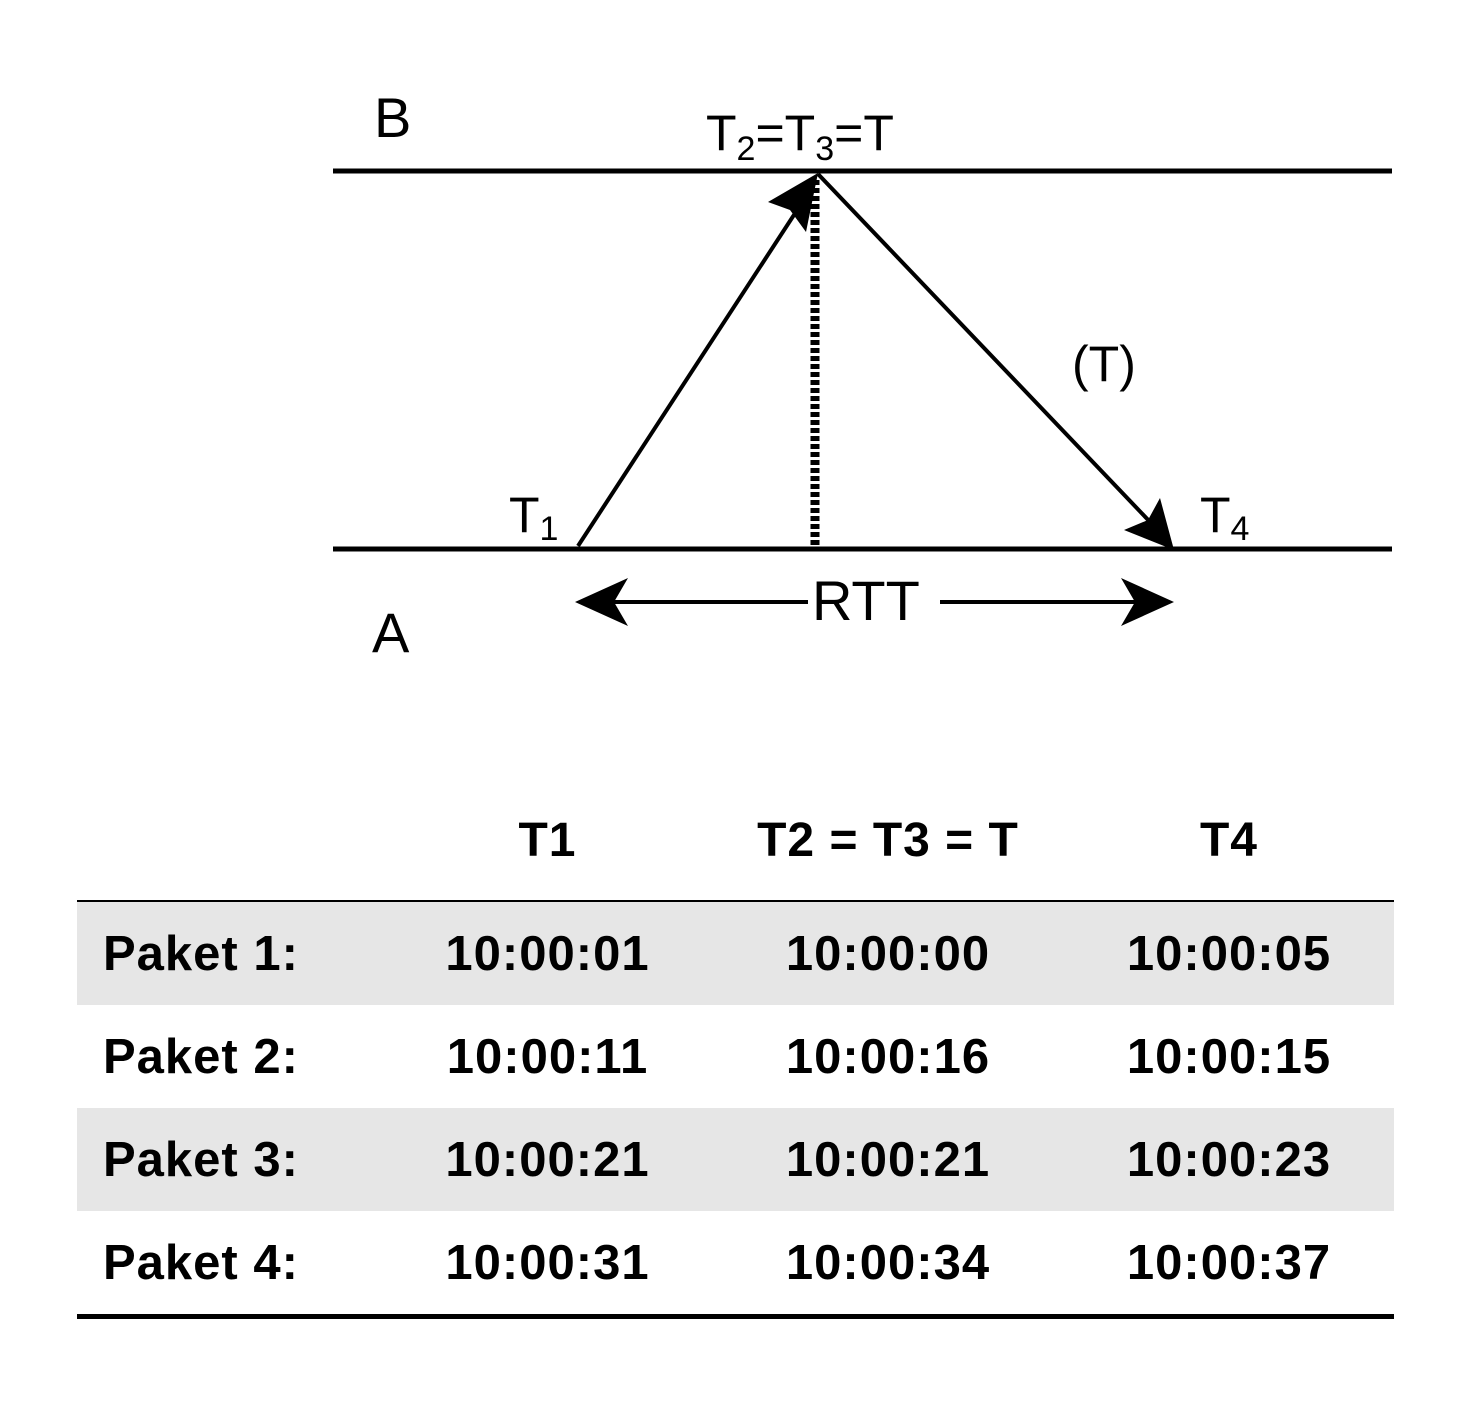 The height and width of the screenshot is (1408, 1480). I want to click on table-row: Paket 4: 10:00:31 10:00:34 10:00:37, so click(735, 1265).